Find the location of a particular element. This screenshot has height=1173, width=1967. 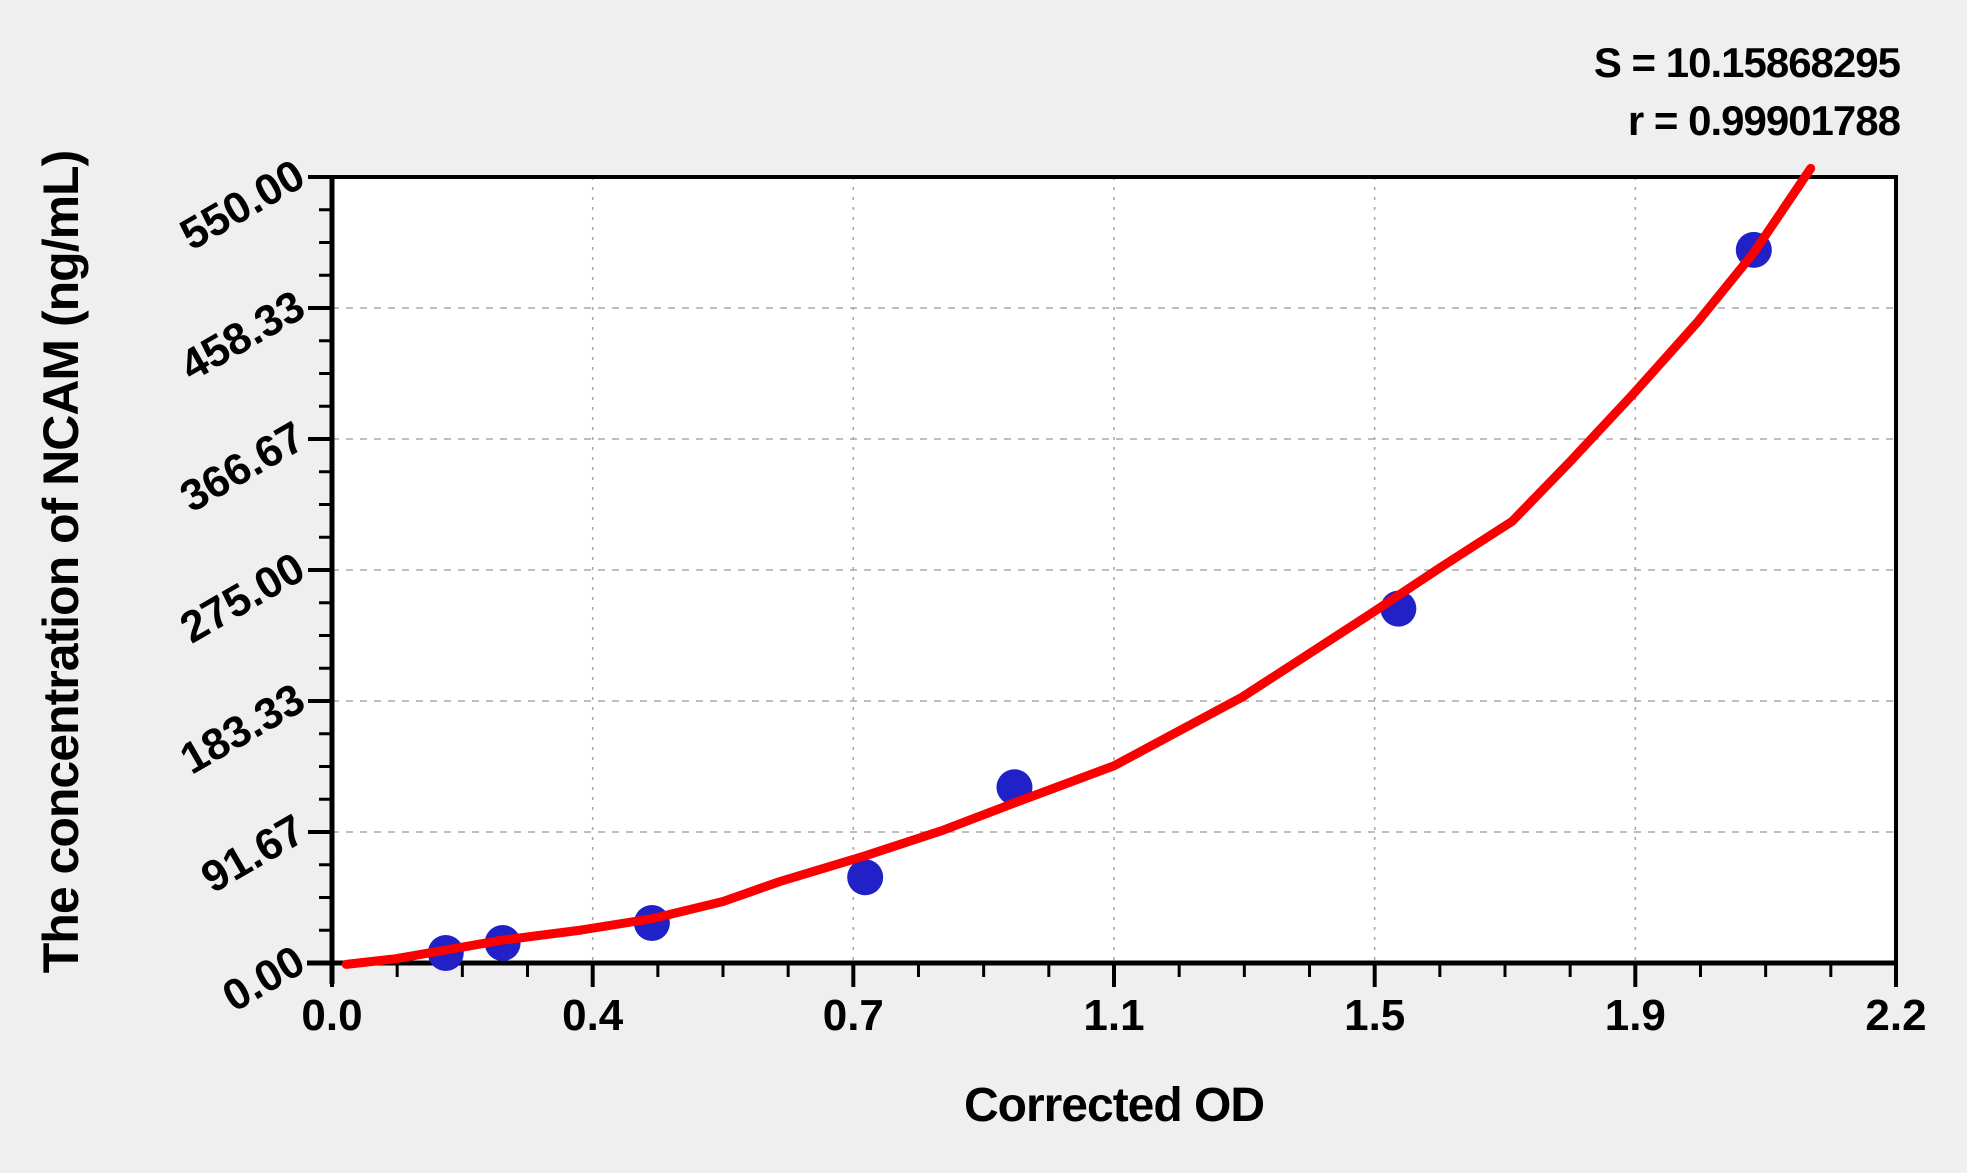

x-tick-label: 1.5 is located at coordinates (1374, 1015).